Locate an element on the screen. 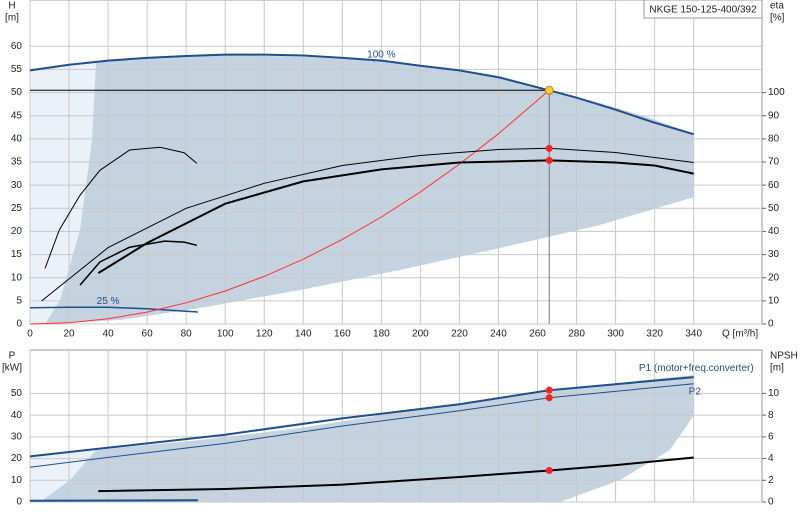  x-tick-label: 340 is located at coordinates (693, 334).